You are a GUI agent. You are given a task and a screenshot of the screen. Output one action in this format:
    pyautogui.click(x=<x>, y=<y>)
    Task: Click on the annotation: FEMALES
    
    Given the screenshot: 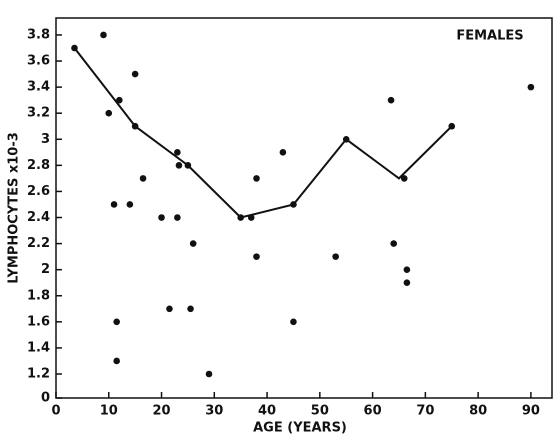 What is the action you would take?
    pyautogui.click(x=489, y=36)
    